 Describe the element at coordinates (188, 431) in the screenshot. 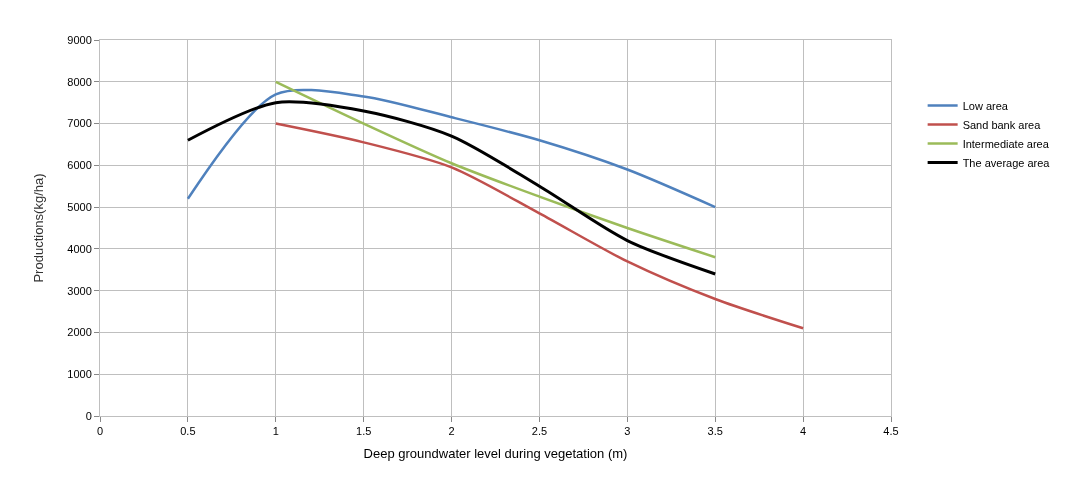

I see `x-tick-label: 0.5` at that location.